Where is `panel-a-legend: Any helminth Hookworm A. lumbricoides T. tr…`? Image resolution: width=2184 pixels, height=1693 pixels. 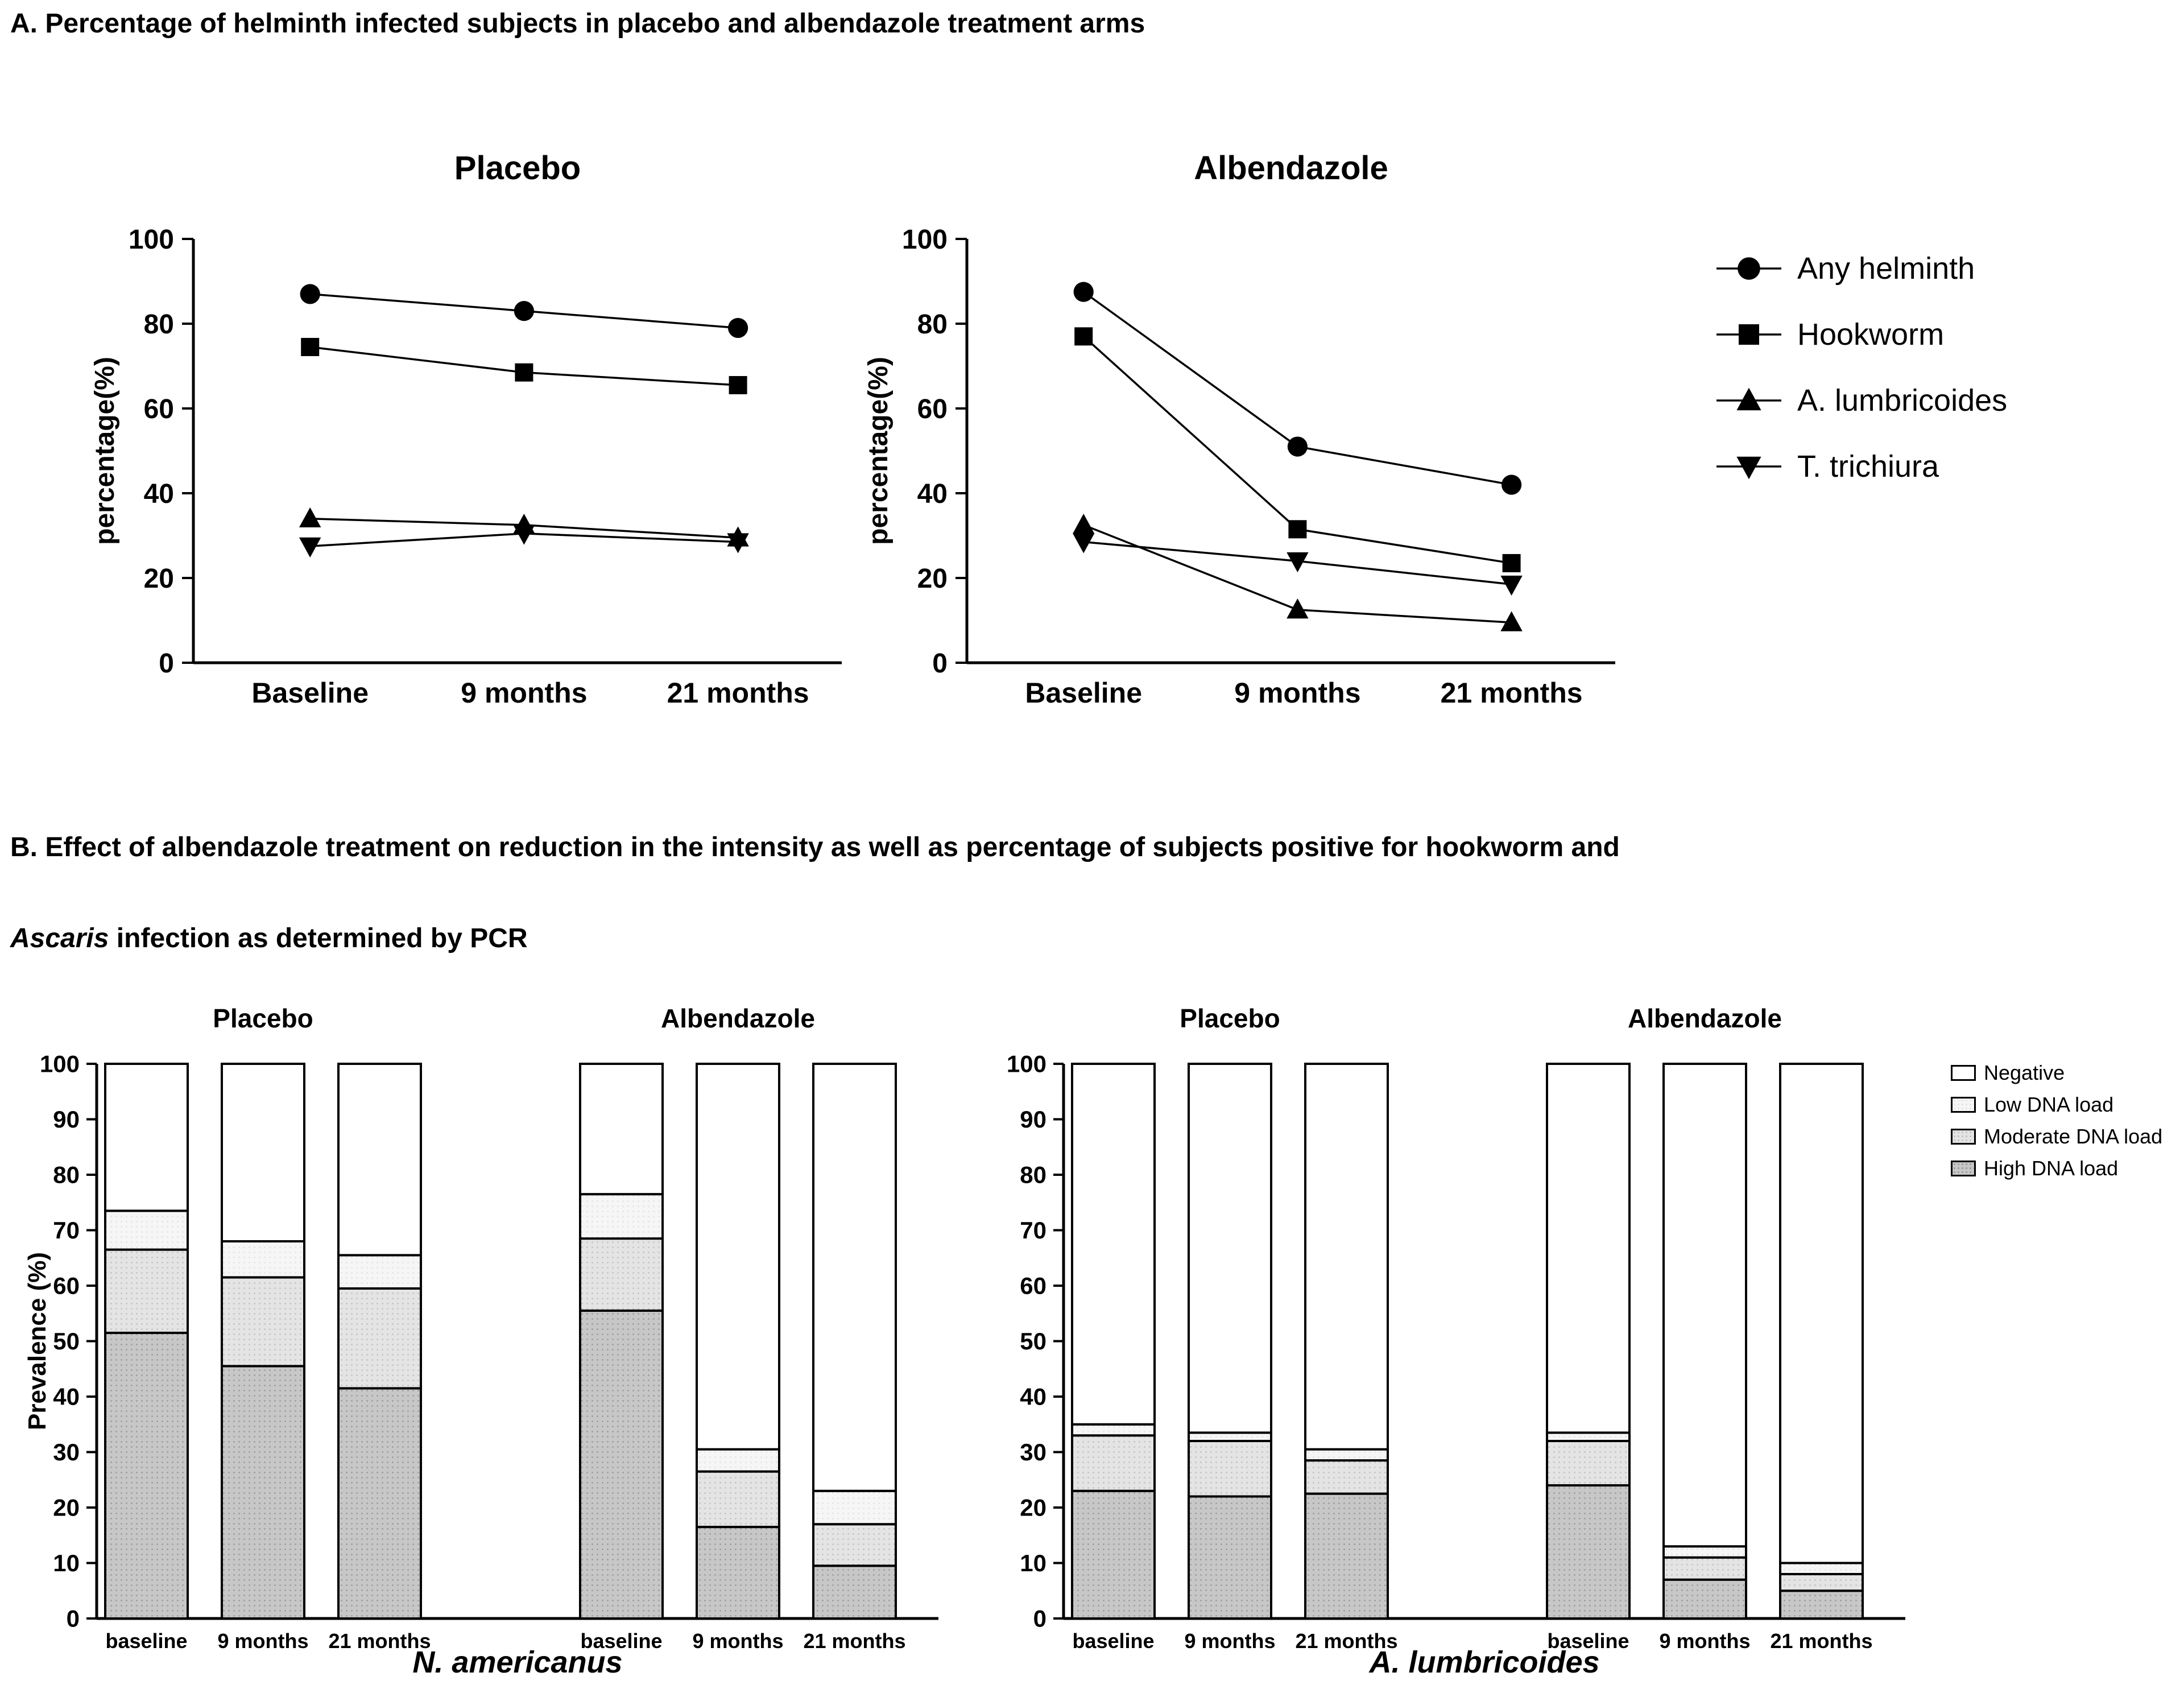 panel-a-legend: Any helminth Hookworm A. lumbricoides T. tr… is located at coordinates (1859, 367).